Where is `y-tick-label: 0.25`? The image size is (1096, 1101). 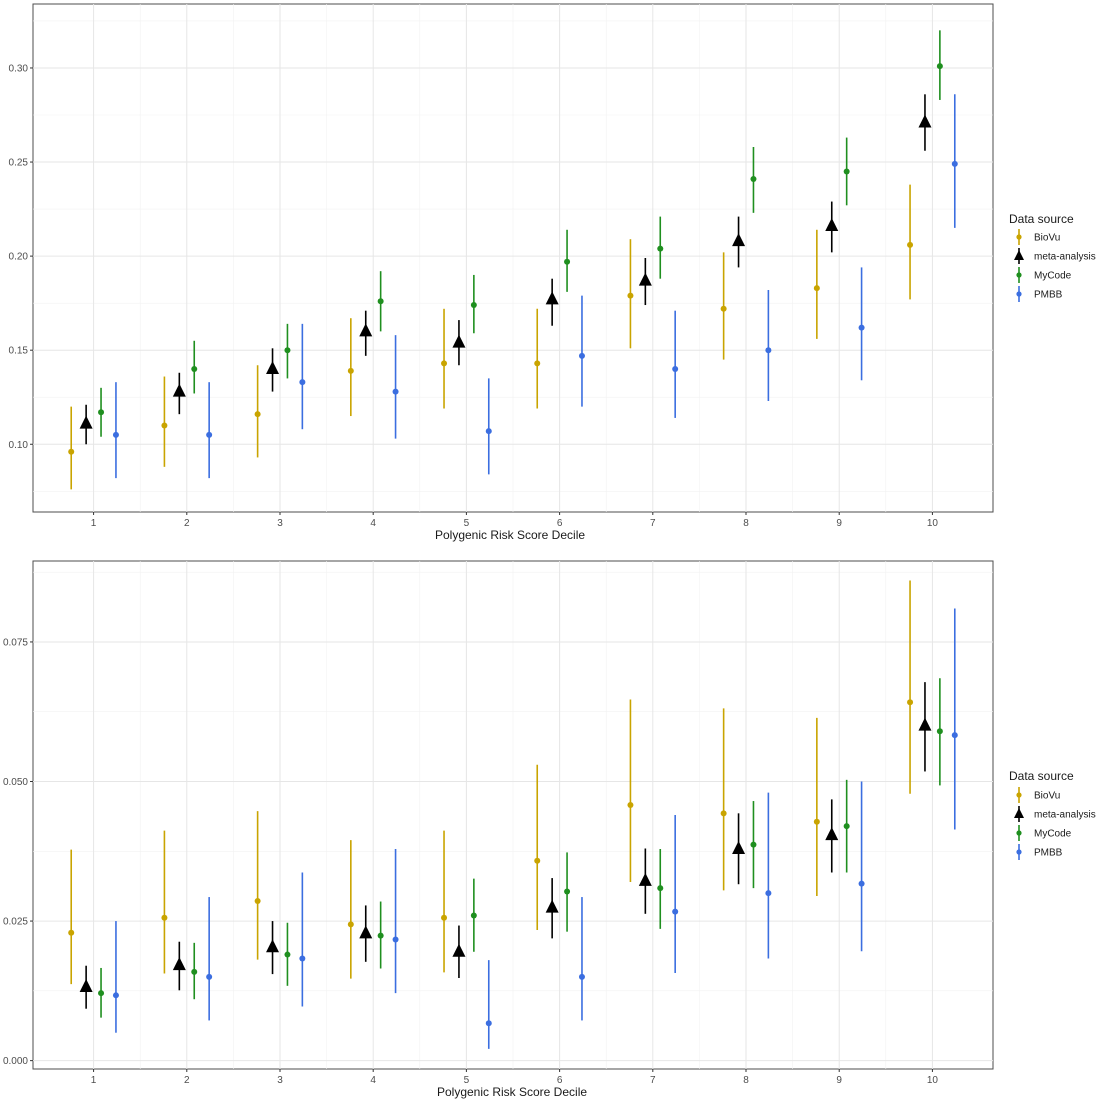
y-tick-label: 0.25 is located at coordinates (19, 163).